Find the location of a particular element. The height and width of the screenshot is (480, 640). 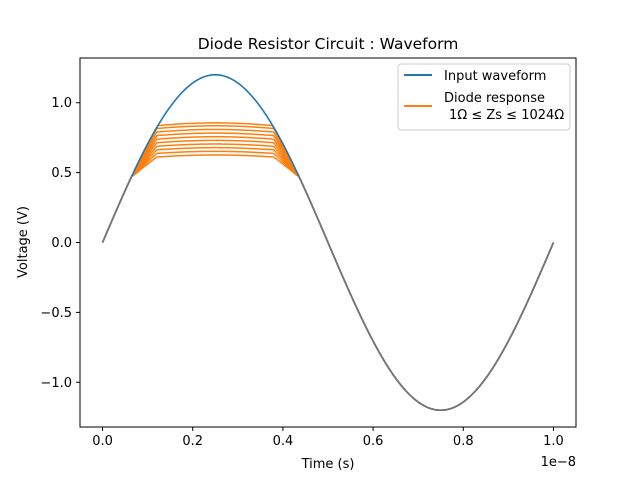

x-axis-ticks: 0.0 0.2 0.4 0.6 0.8 1.0 is located at coordinates (328, 438).